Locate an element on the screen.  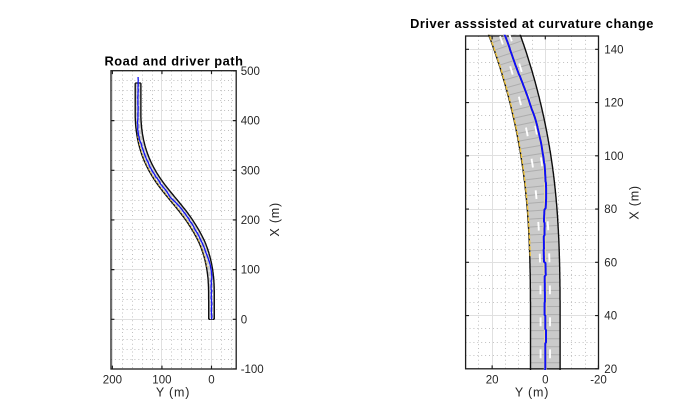
svg-text: Road and driver path is located at coordinates (174, 61).